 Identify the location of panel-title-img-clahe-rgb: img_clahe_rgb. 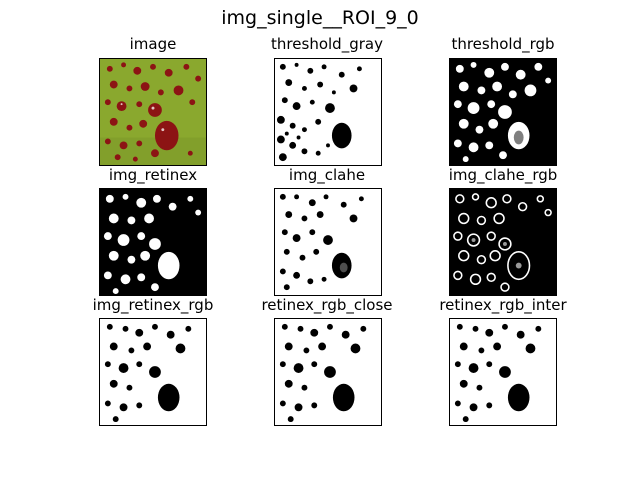
(503, 175).